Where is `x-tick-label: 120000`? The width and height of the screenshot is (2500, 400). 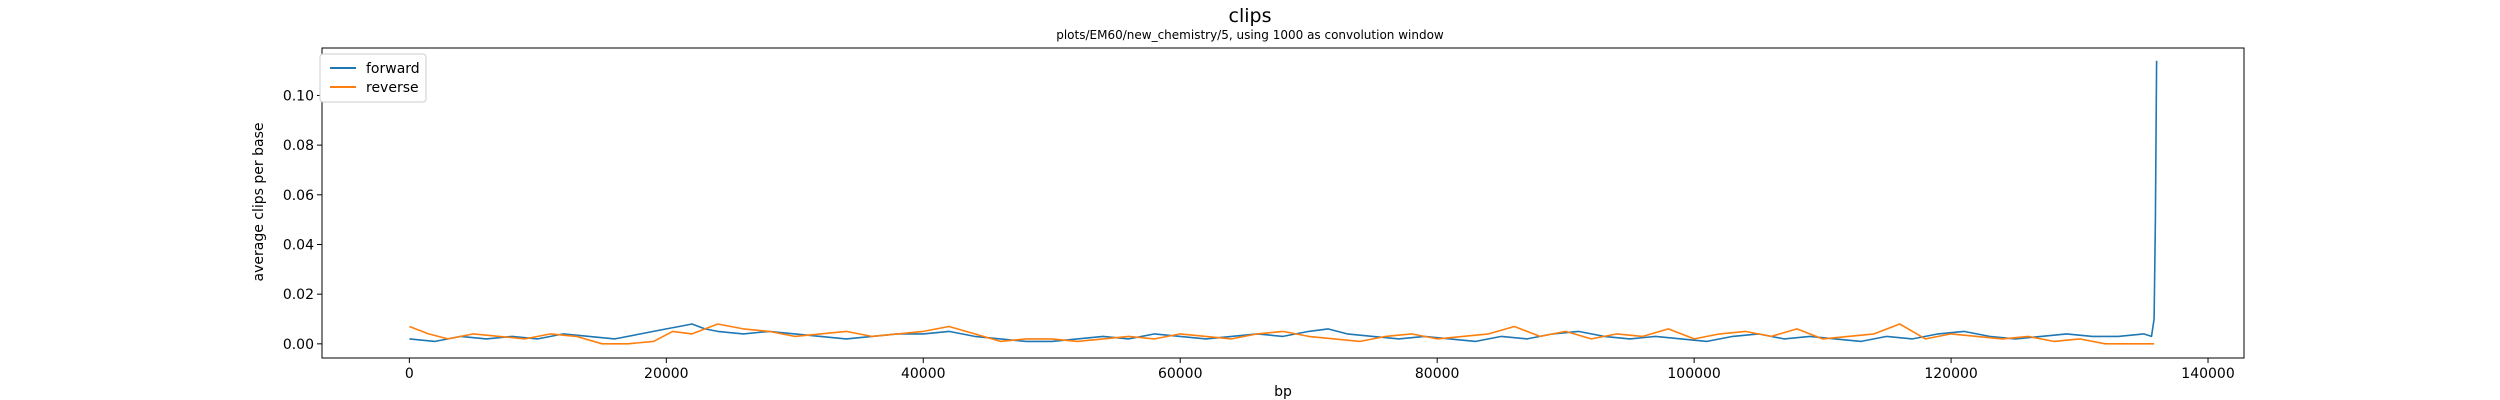
x-tick-label: 120000 is located at coordinates (1950, 374).